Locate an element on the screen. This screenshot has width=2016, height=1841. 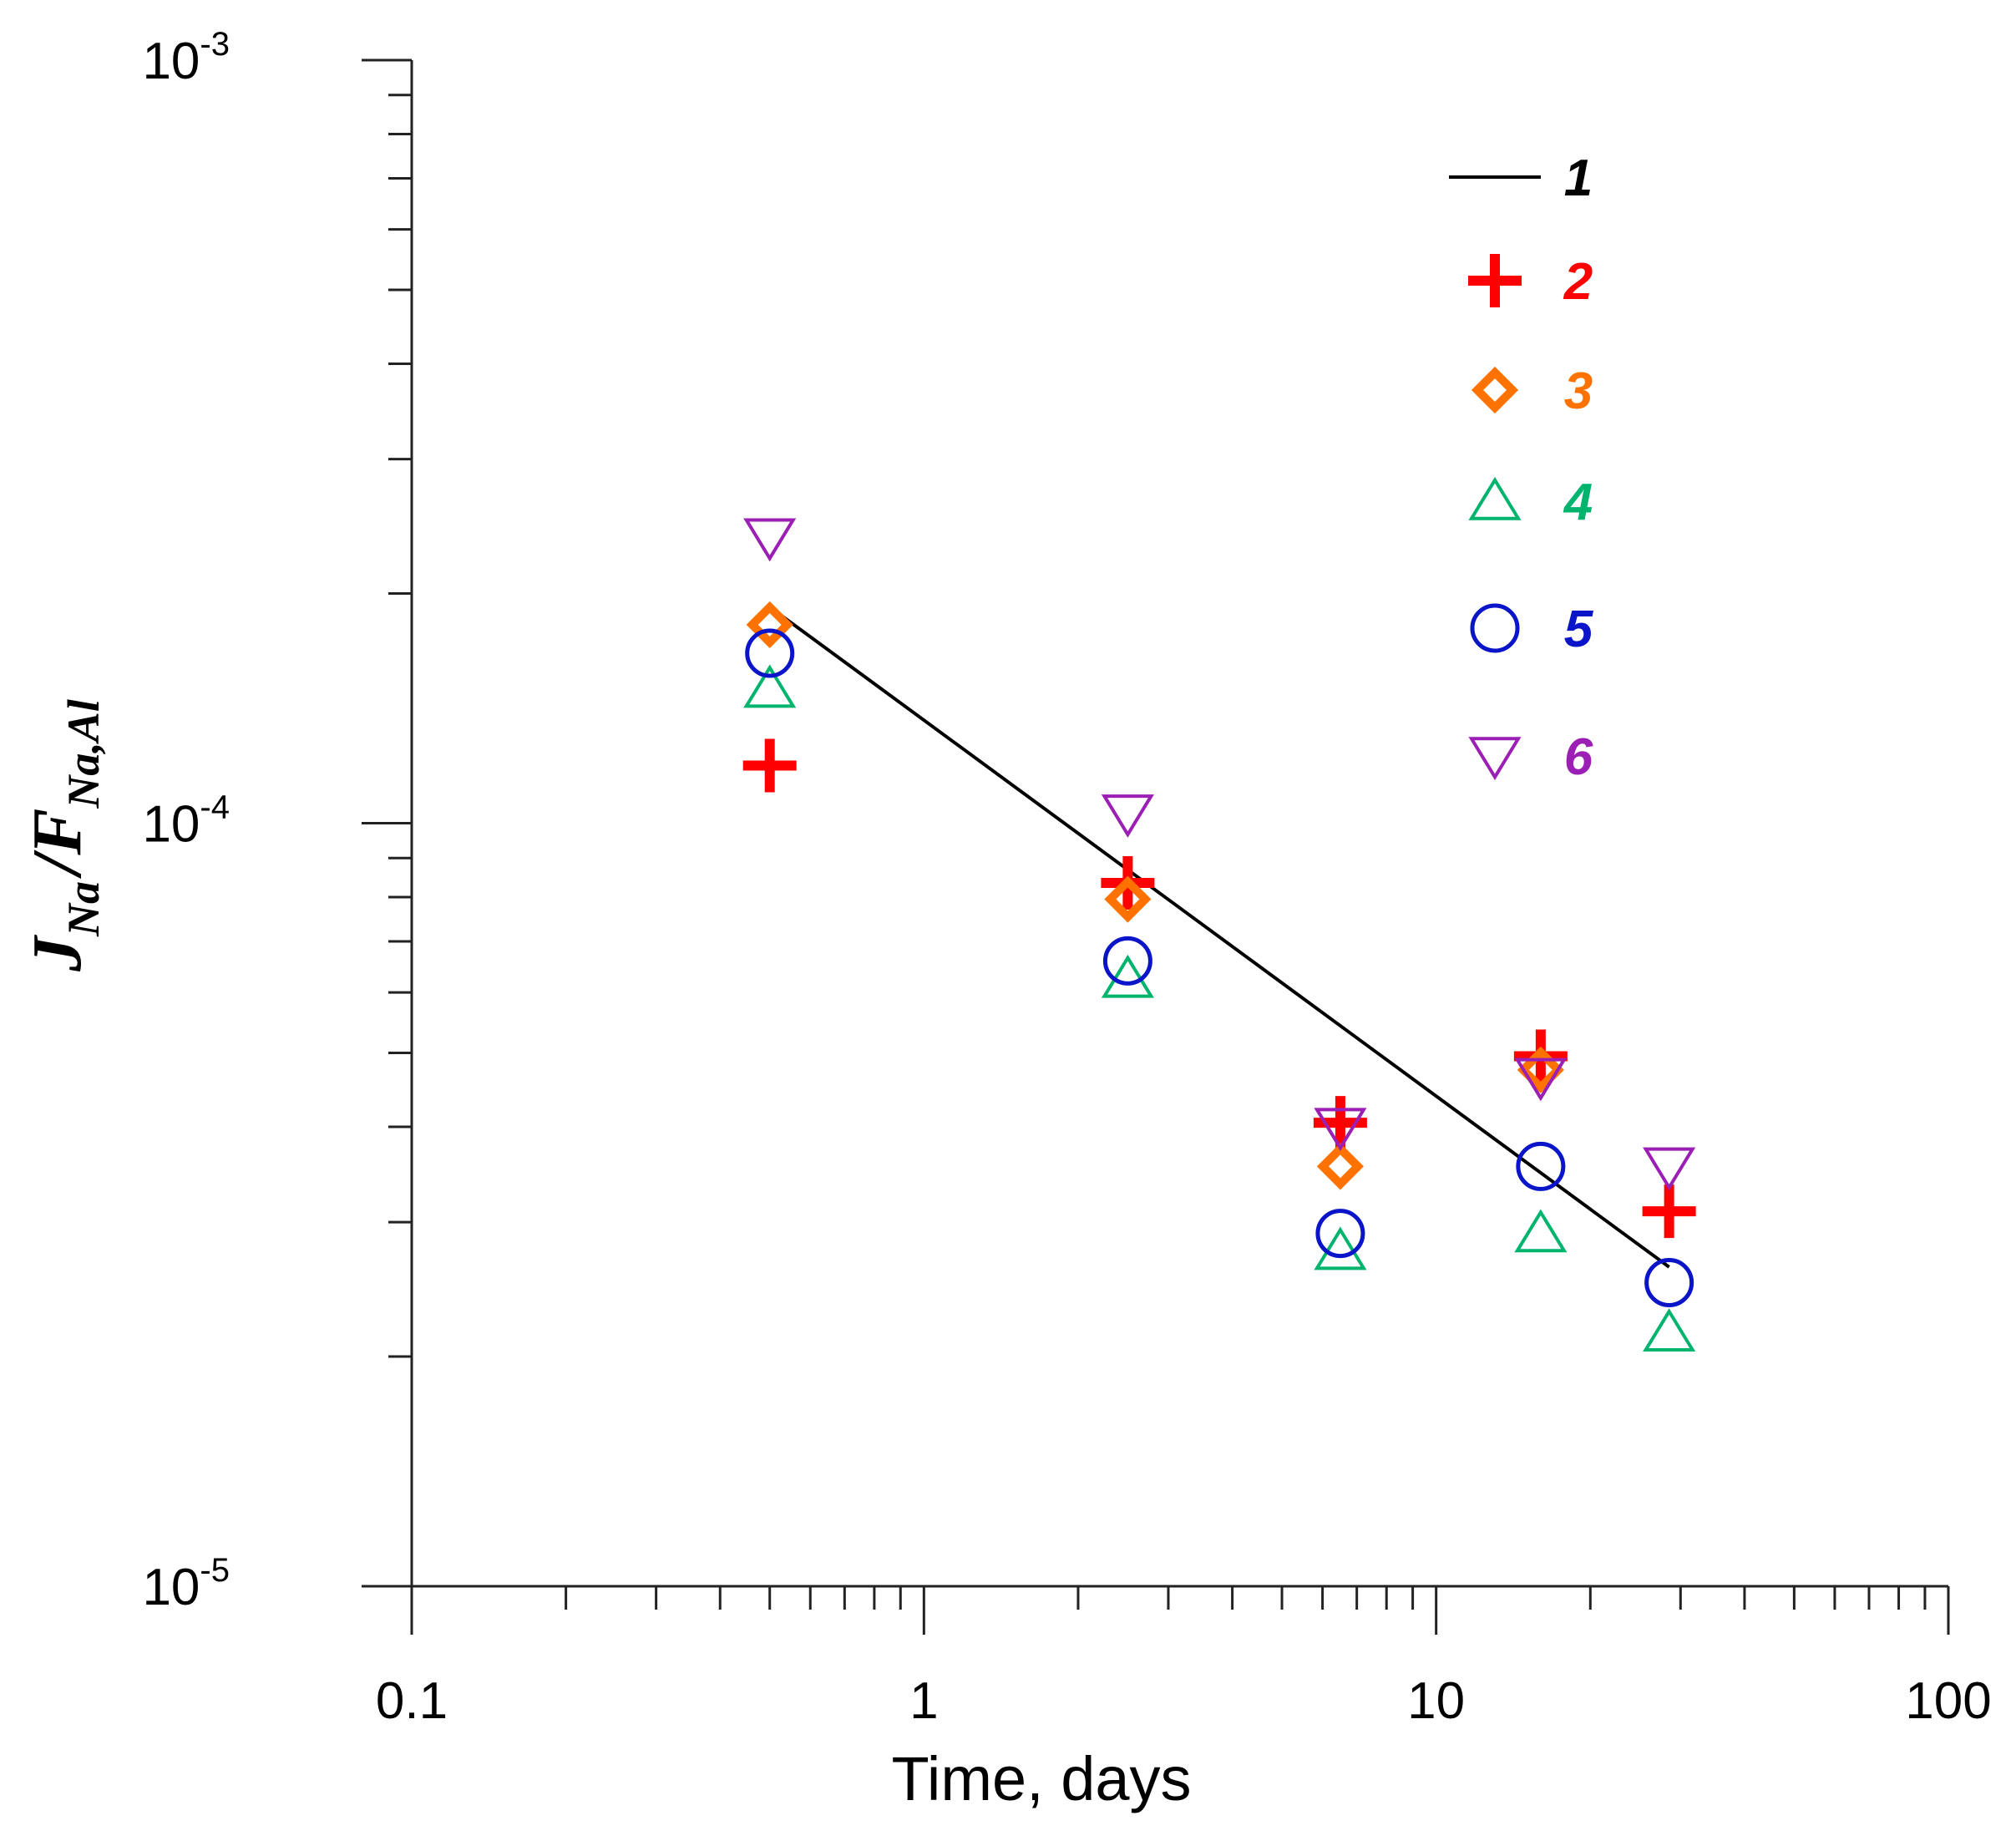
svg-text: JNa/FNa,Al is located at coordinates (63, 835).